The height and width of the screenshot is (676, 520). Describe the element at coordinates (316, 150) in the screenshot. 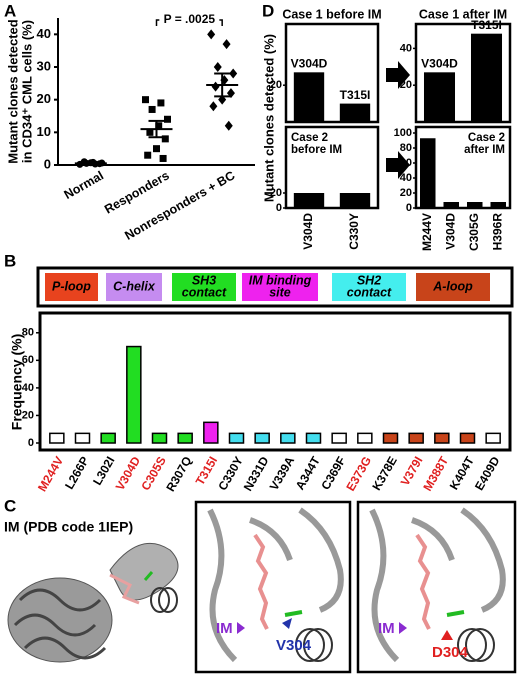

I see `chart-title: before IM` at that location.